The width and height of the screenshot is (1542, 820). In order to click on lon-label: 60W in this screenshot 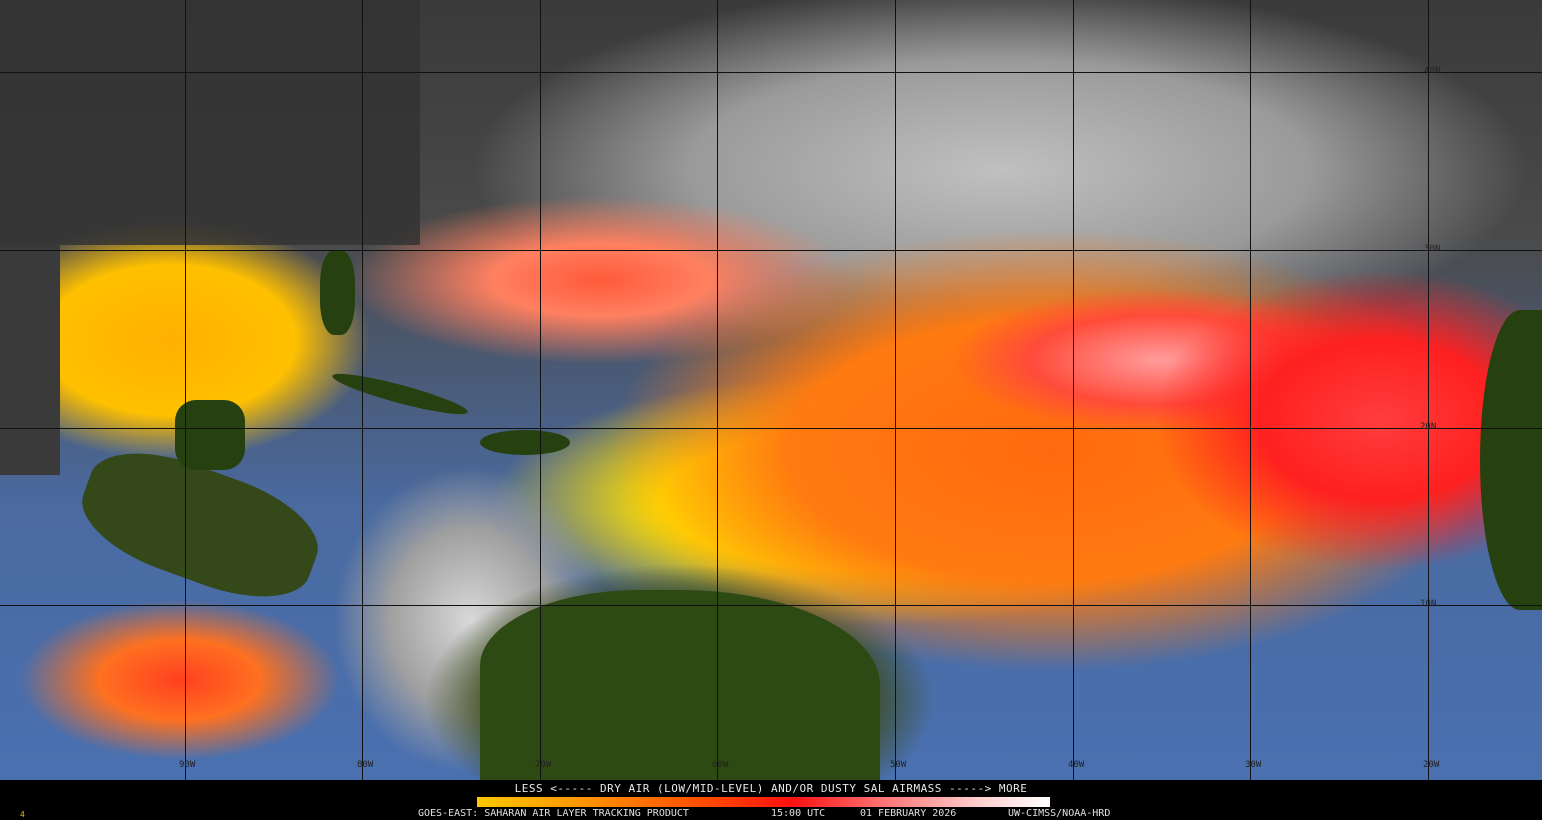, I will do `click(720, 765)`.